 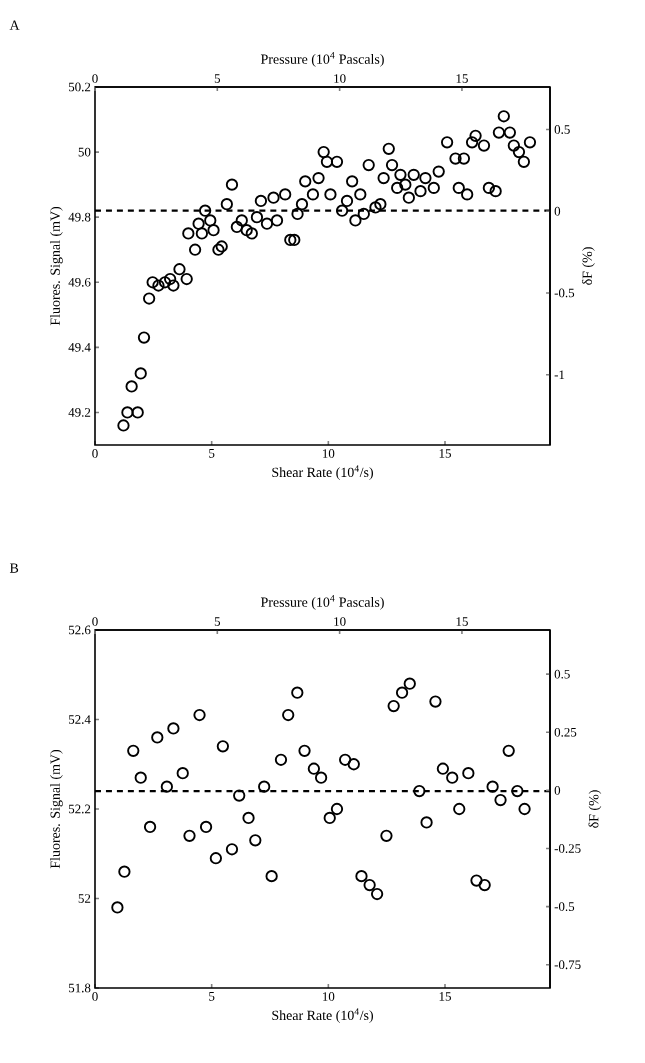 I want to click on y-tick-label: 50, so click(x=84, y=152).